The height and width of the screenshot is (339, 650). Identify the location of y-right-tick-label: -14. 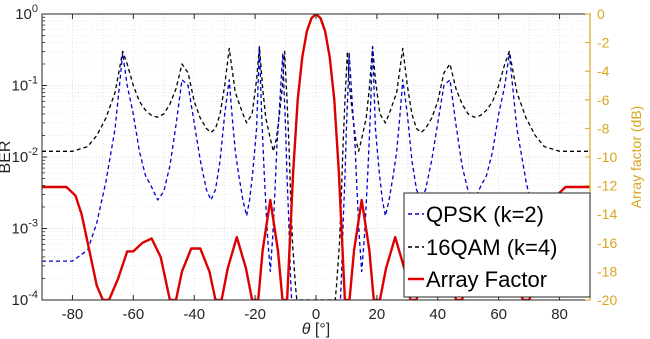
(607, 214).